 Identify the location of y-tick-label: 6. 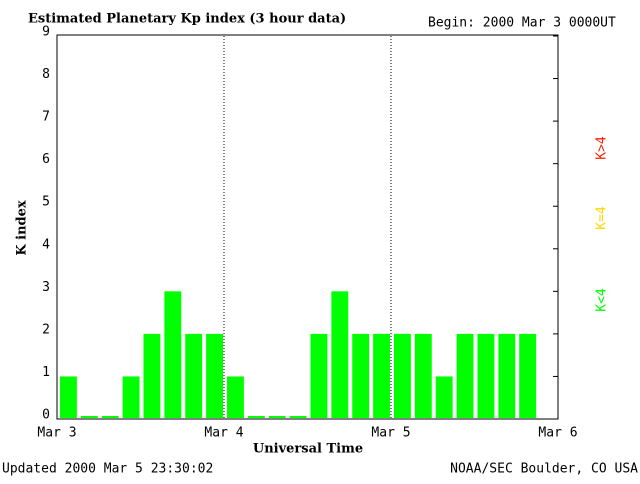
(46, 159).